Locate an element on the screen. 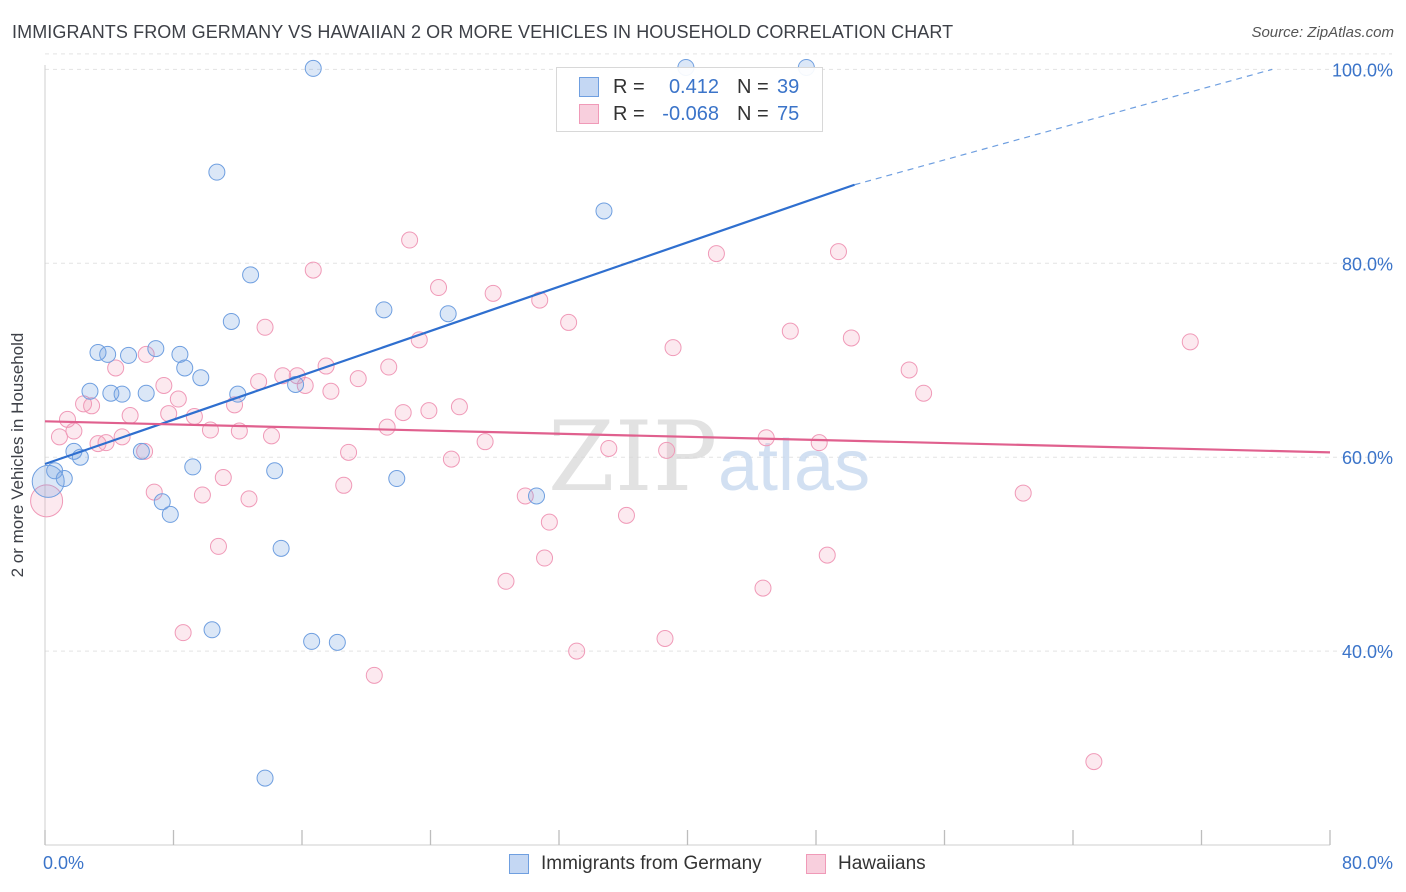 The height and width of the screenshot is (892, 1406). legend-row-hawaiians: R = -0.068 N = 75 is located at coordinates (689, 114).